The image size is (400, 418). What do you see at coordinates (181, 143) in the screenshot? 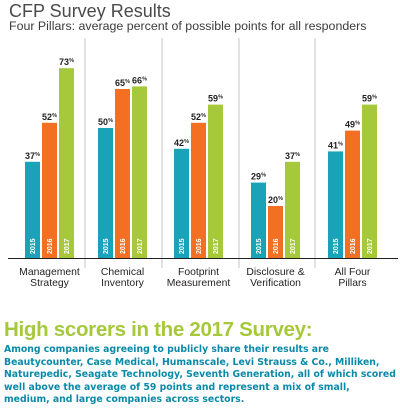
I see `data-label: 42%` at bounding box center [181, 143].